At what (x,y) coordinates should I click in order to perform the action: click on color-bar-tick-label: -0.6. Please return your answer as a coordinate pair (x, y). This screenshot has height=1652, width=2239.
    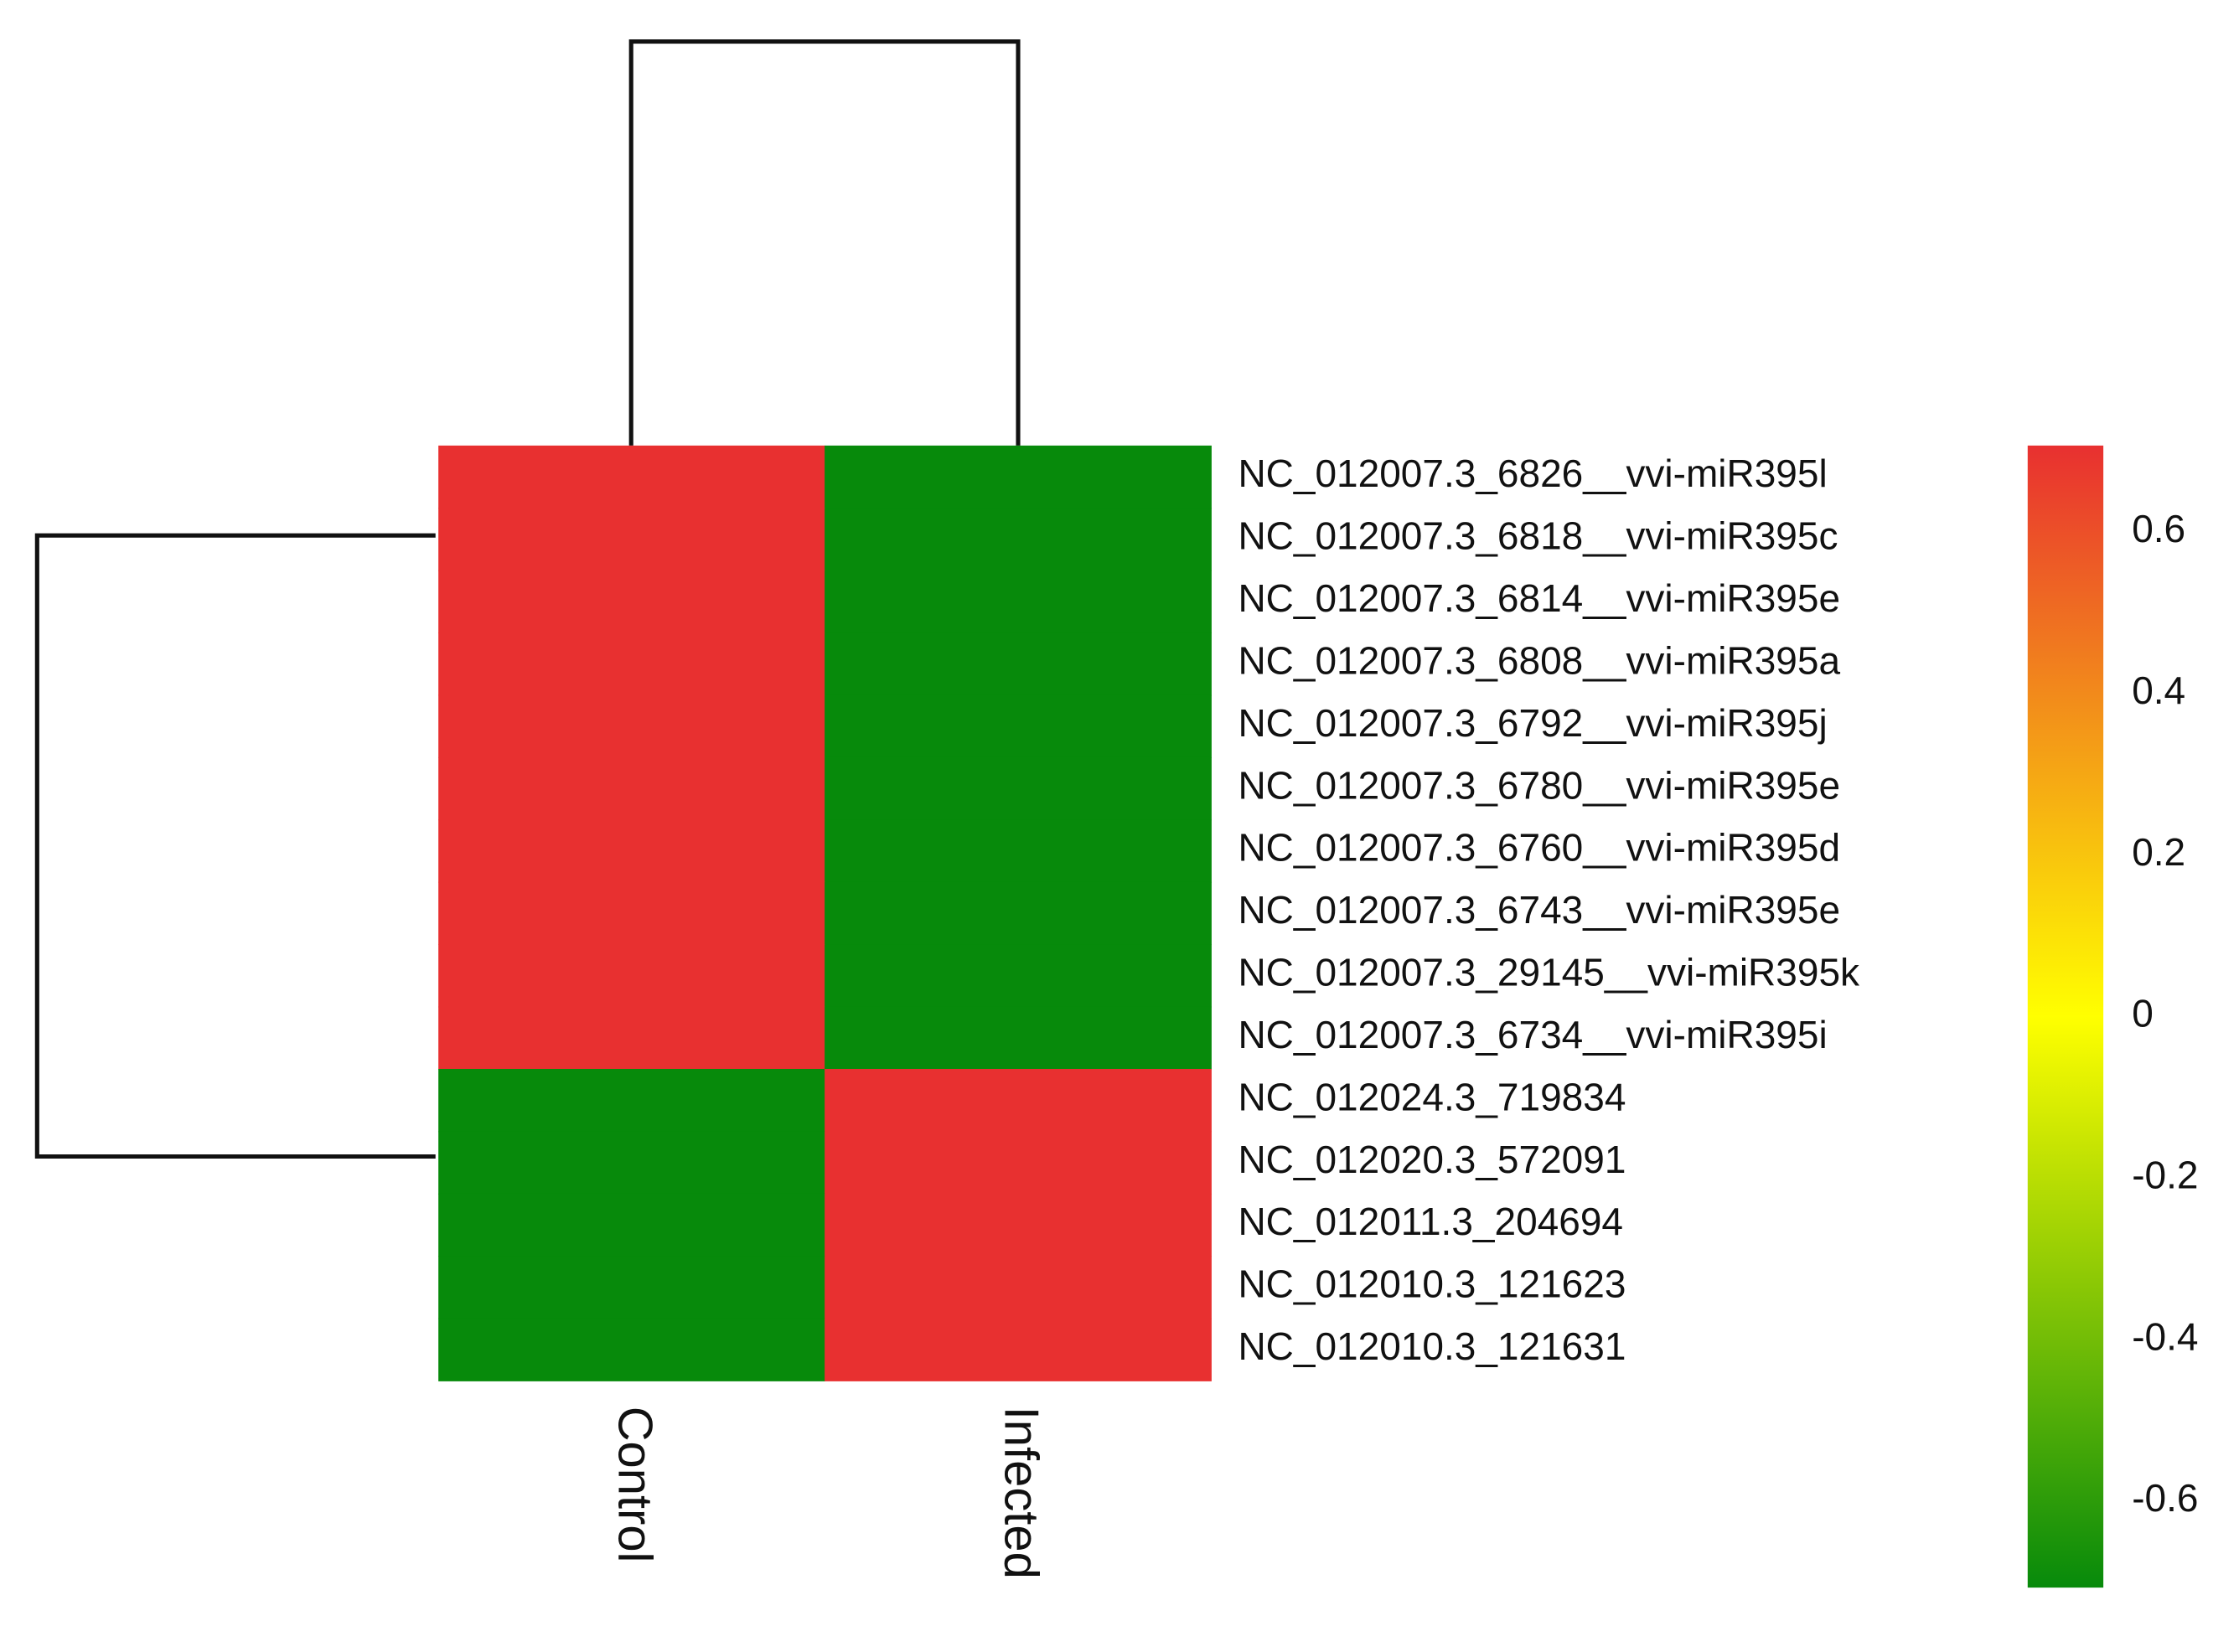
    Looking at the image, I should click on (2165, 1498).